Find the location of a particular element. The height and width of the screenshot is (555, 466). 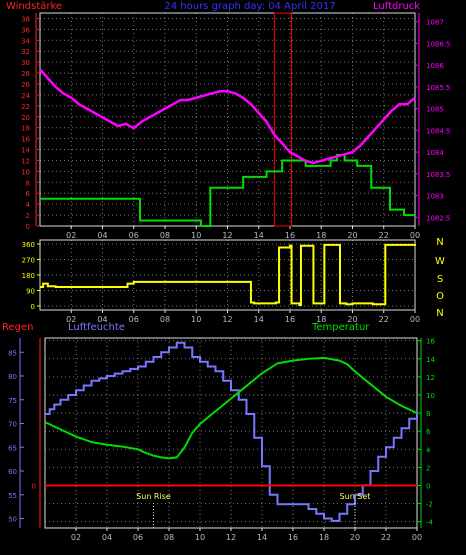

compass-label: O is located at coordinates (440, 296).